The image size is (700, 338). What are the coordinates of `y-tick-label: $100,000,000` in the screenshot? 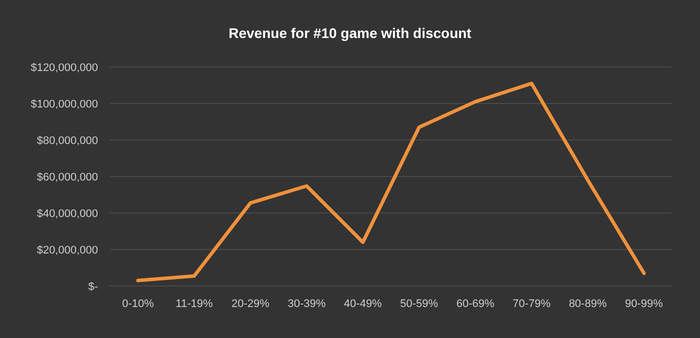 It's located at (64, 104).